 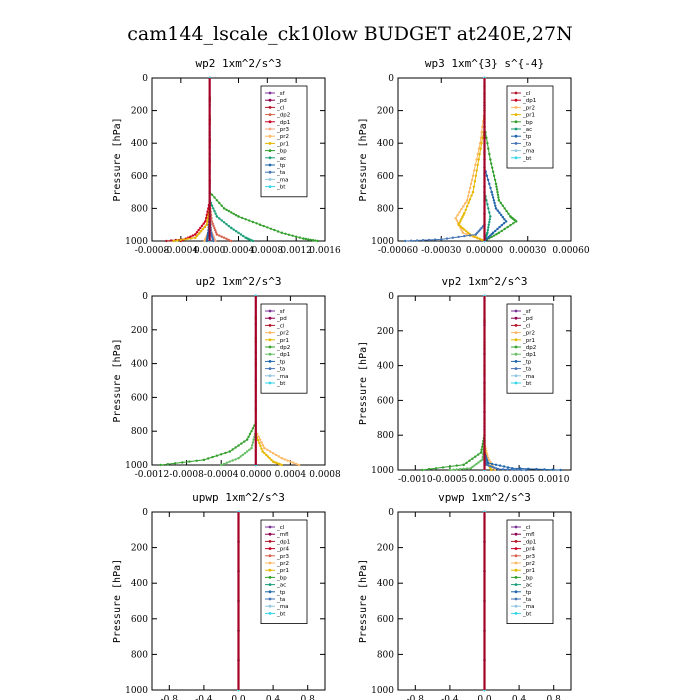 I want to click on x-tick-label: 0.0, so click(x=238, y=697).